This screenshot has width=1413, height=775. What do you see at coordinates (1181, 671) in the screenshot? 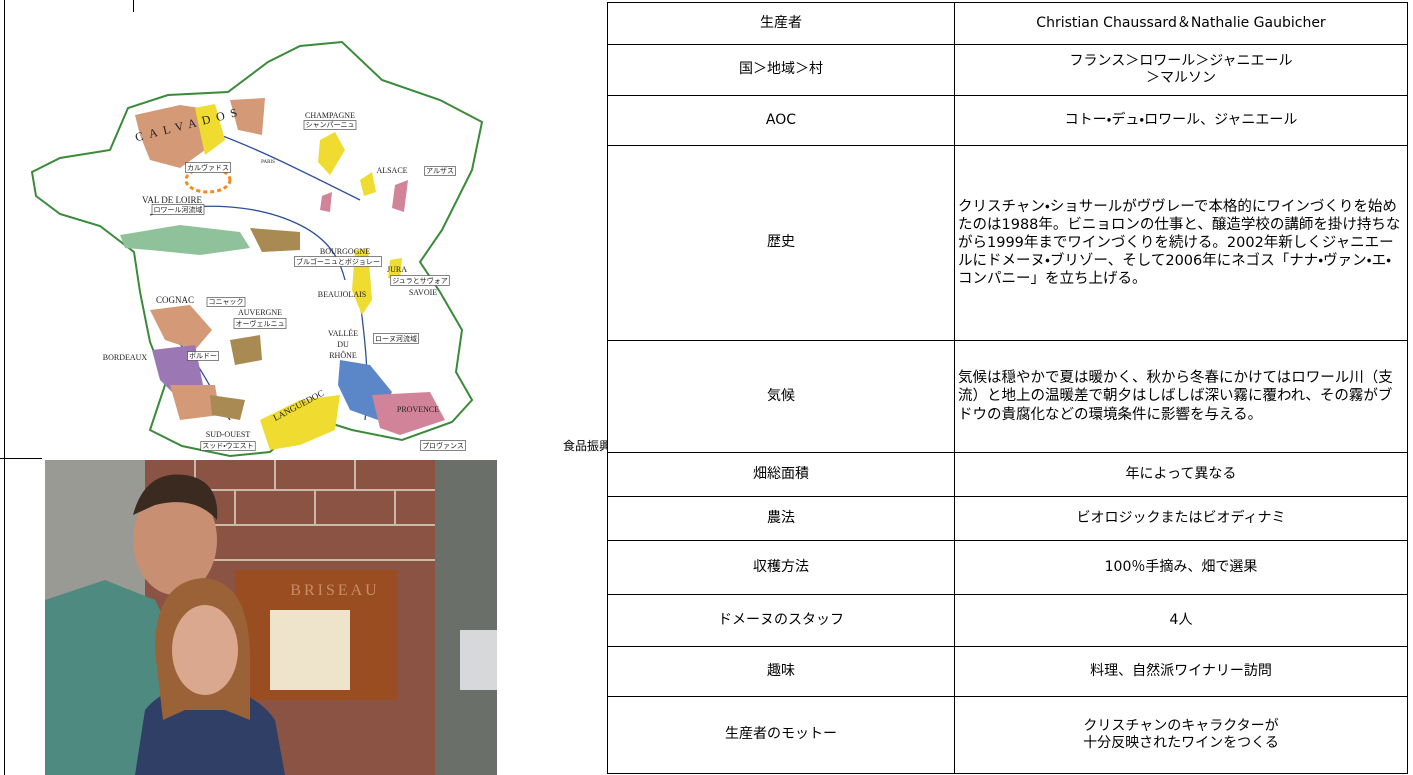
I see `row-value: 料理、自然派ワイナリー訪問` at bounding box center [1181, 671].